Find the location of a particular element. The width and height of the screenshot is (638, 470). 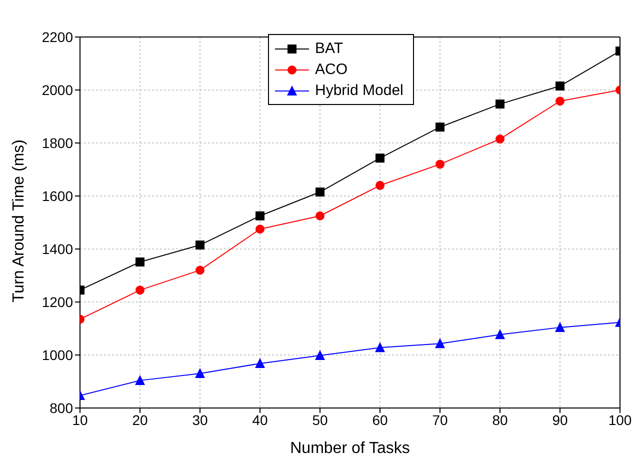

y-tick-label: 1400 is located at coordinates (58, 248).